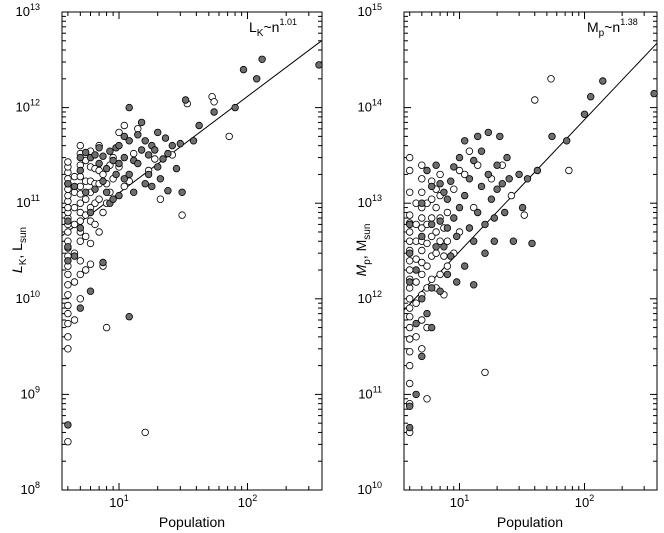 The height and width of the screenshot is (533, 664). What do you see at coordinates (459, 501) in the screenshot?
I see `x-tick-label: 101` at bounding box center [459, 501].